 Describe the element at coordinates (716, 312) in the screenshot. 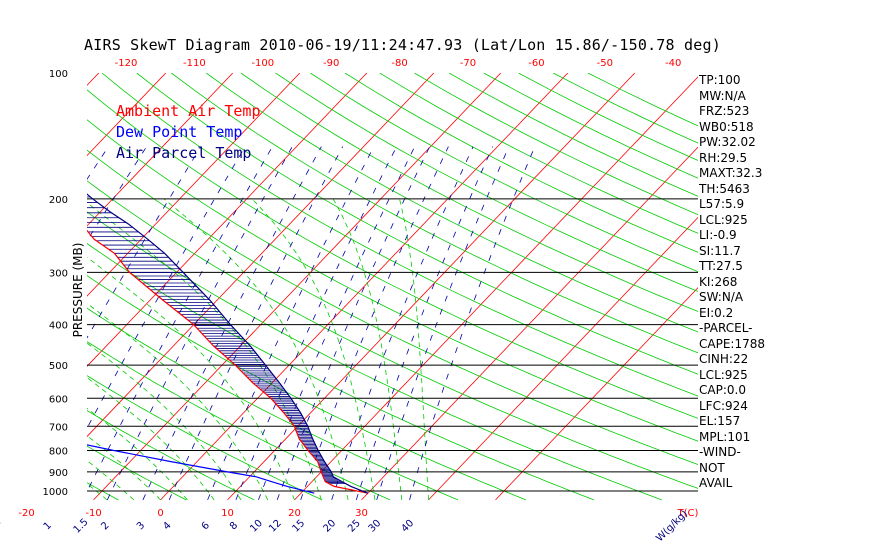

I see `stat-item: EI:0.2` at that location.